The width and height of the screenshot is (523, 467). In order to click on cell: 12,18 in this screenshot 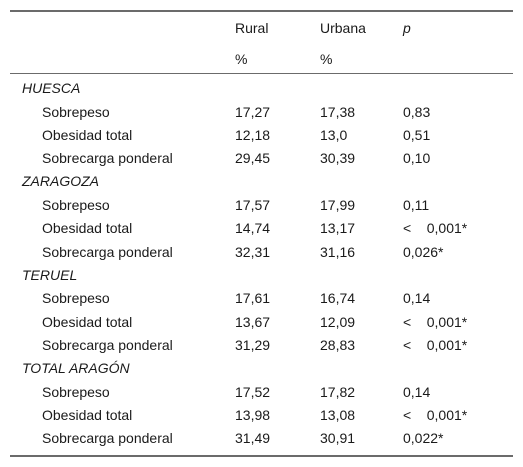, I will do `click(253, 134)`.